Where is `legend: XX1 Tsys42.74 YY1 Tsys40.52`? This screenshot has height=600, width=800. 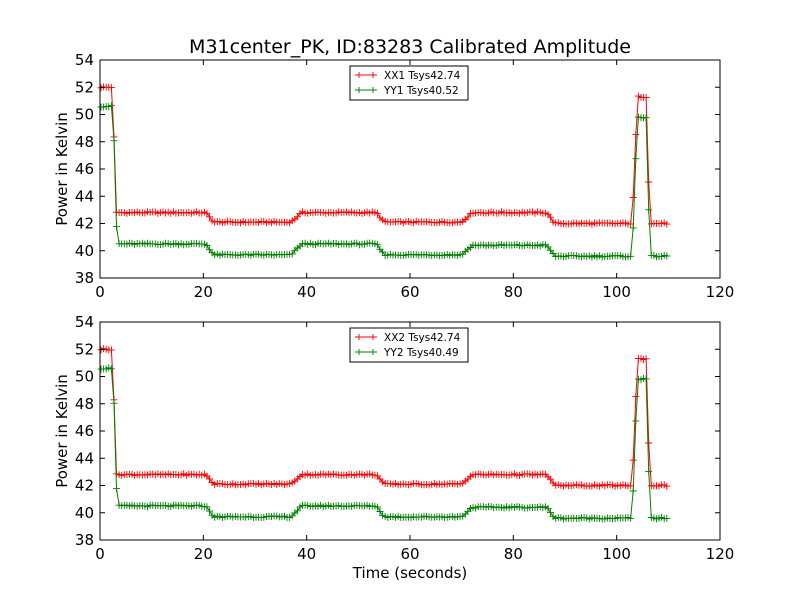 legend: XX1 Tsys42.74 YY1 Tsys40.52 is located at coordinates (409, 83).